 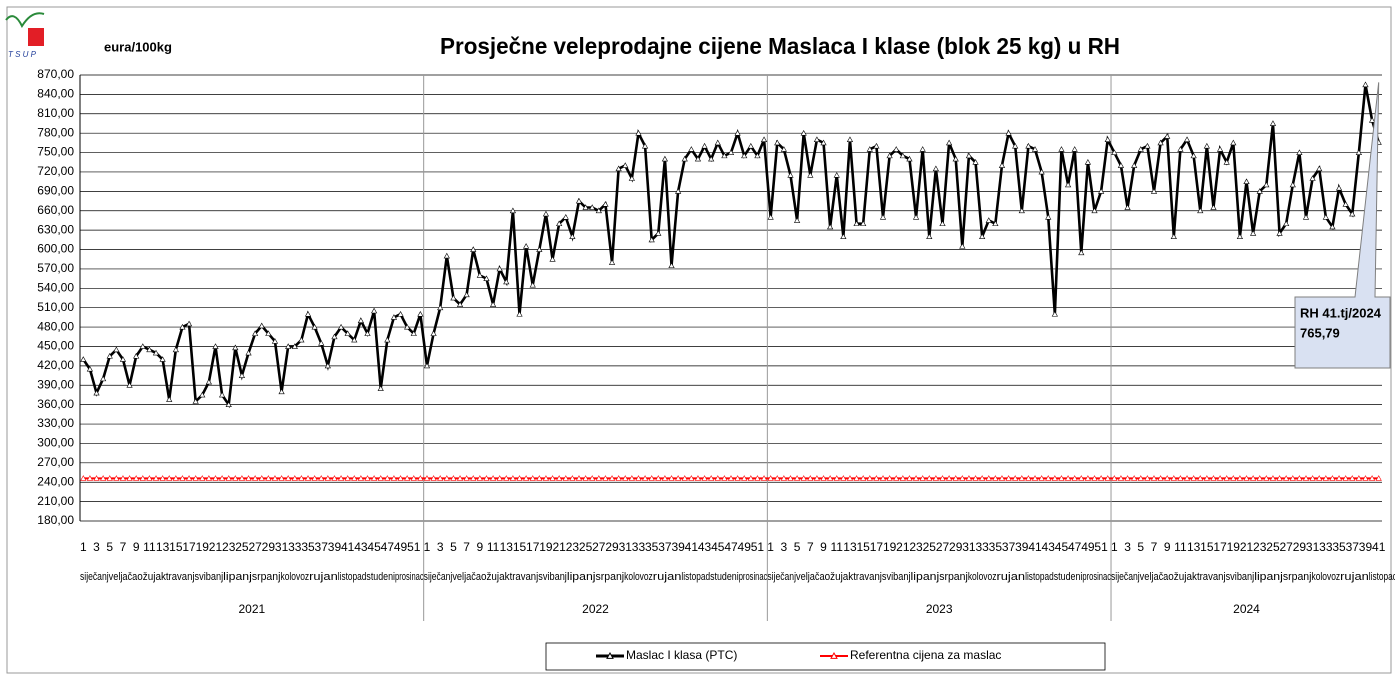 What do you see at coordinates (229, 547) in the screenshot?
I see `x-tick-label: 23` at bounding box center [229, 547].